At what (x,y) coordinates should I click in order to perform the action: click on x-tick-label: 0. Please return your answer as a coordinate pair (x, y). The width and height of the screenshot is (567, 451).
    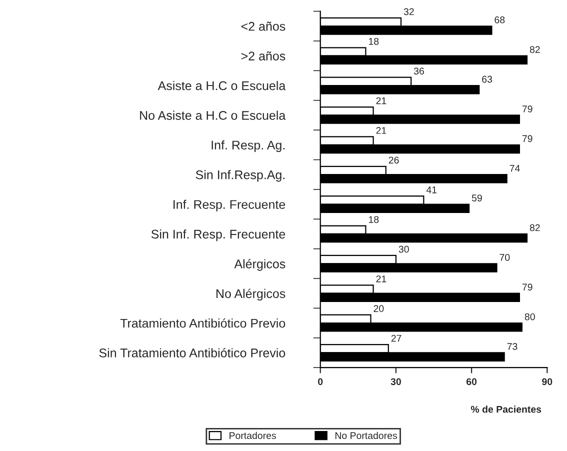
    Looking at the image, I should click on (320, 382).